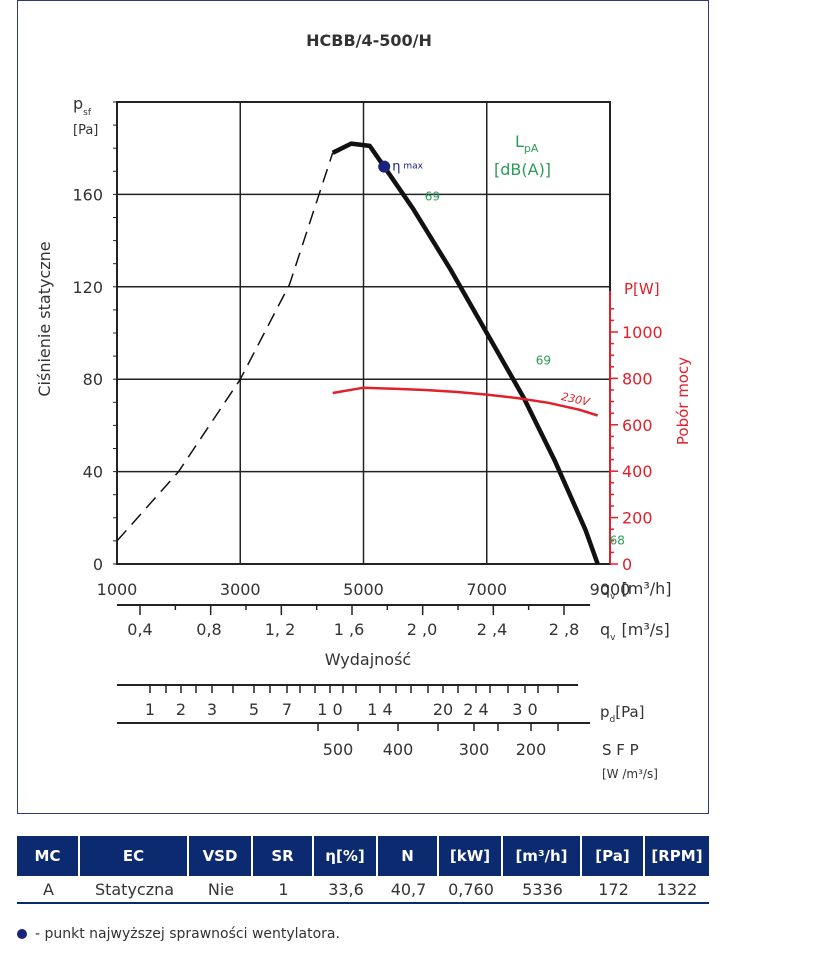 This screenshot has height=956, width=820. What do you see at coordinates (44, 318) in the screenshot?
I see `y-axis-label: Ciśnienie statyczne` at bounding box center [44, 318].